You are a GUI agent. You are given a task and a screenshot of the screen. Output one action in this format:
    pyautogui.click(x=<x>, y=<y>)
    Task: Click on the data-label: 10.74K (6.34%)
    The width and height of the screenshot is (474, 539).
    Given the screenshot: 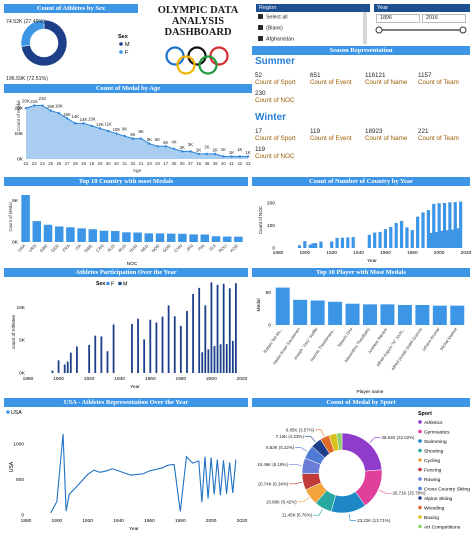 What is the action you would take?
    pyautogui.click(x=273, y=483)
    